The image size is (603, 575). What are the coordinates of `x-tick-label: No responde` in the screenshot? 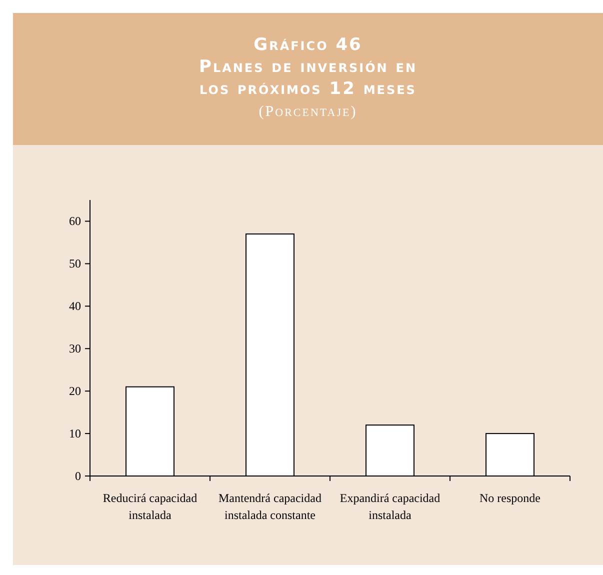 It's located at (510, 498).